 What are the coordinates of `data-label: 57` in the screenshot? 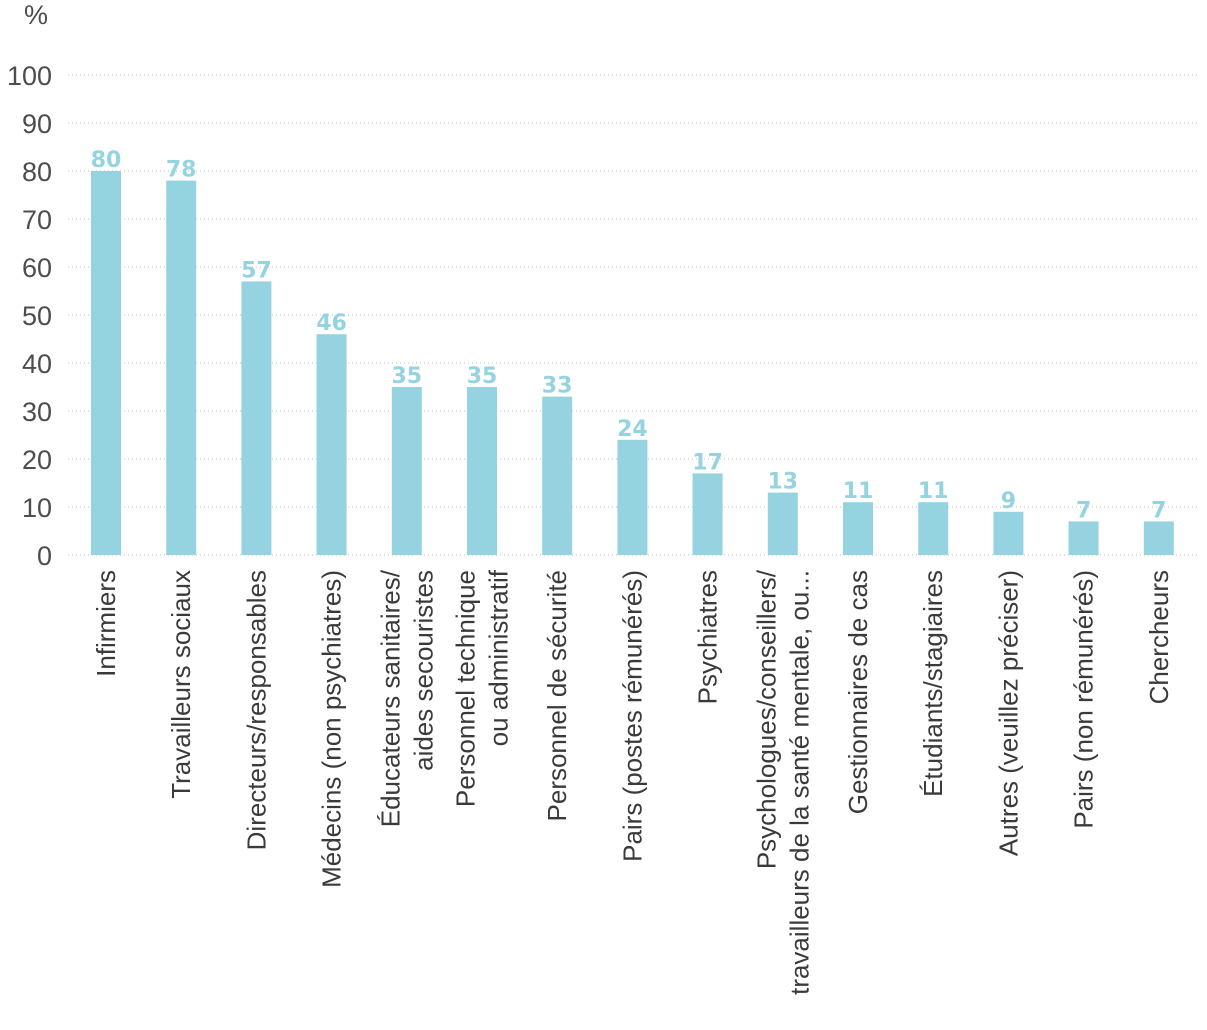 It's located at (256, 270).